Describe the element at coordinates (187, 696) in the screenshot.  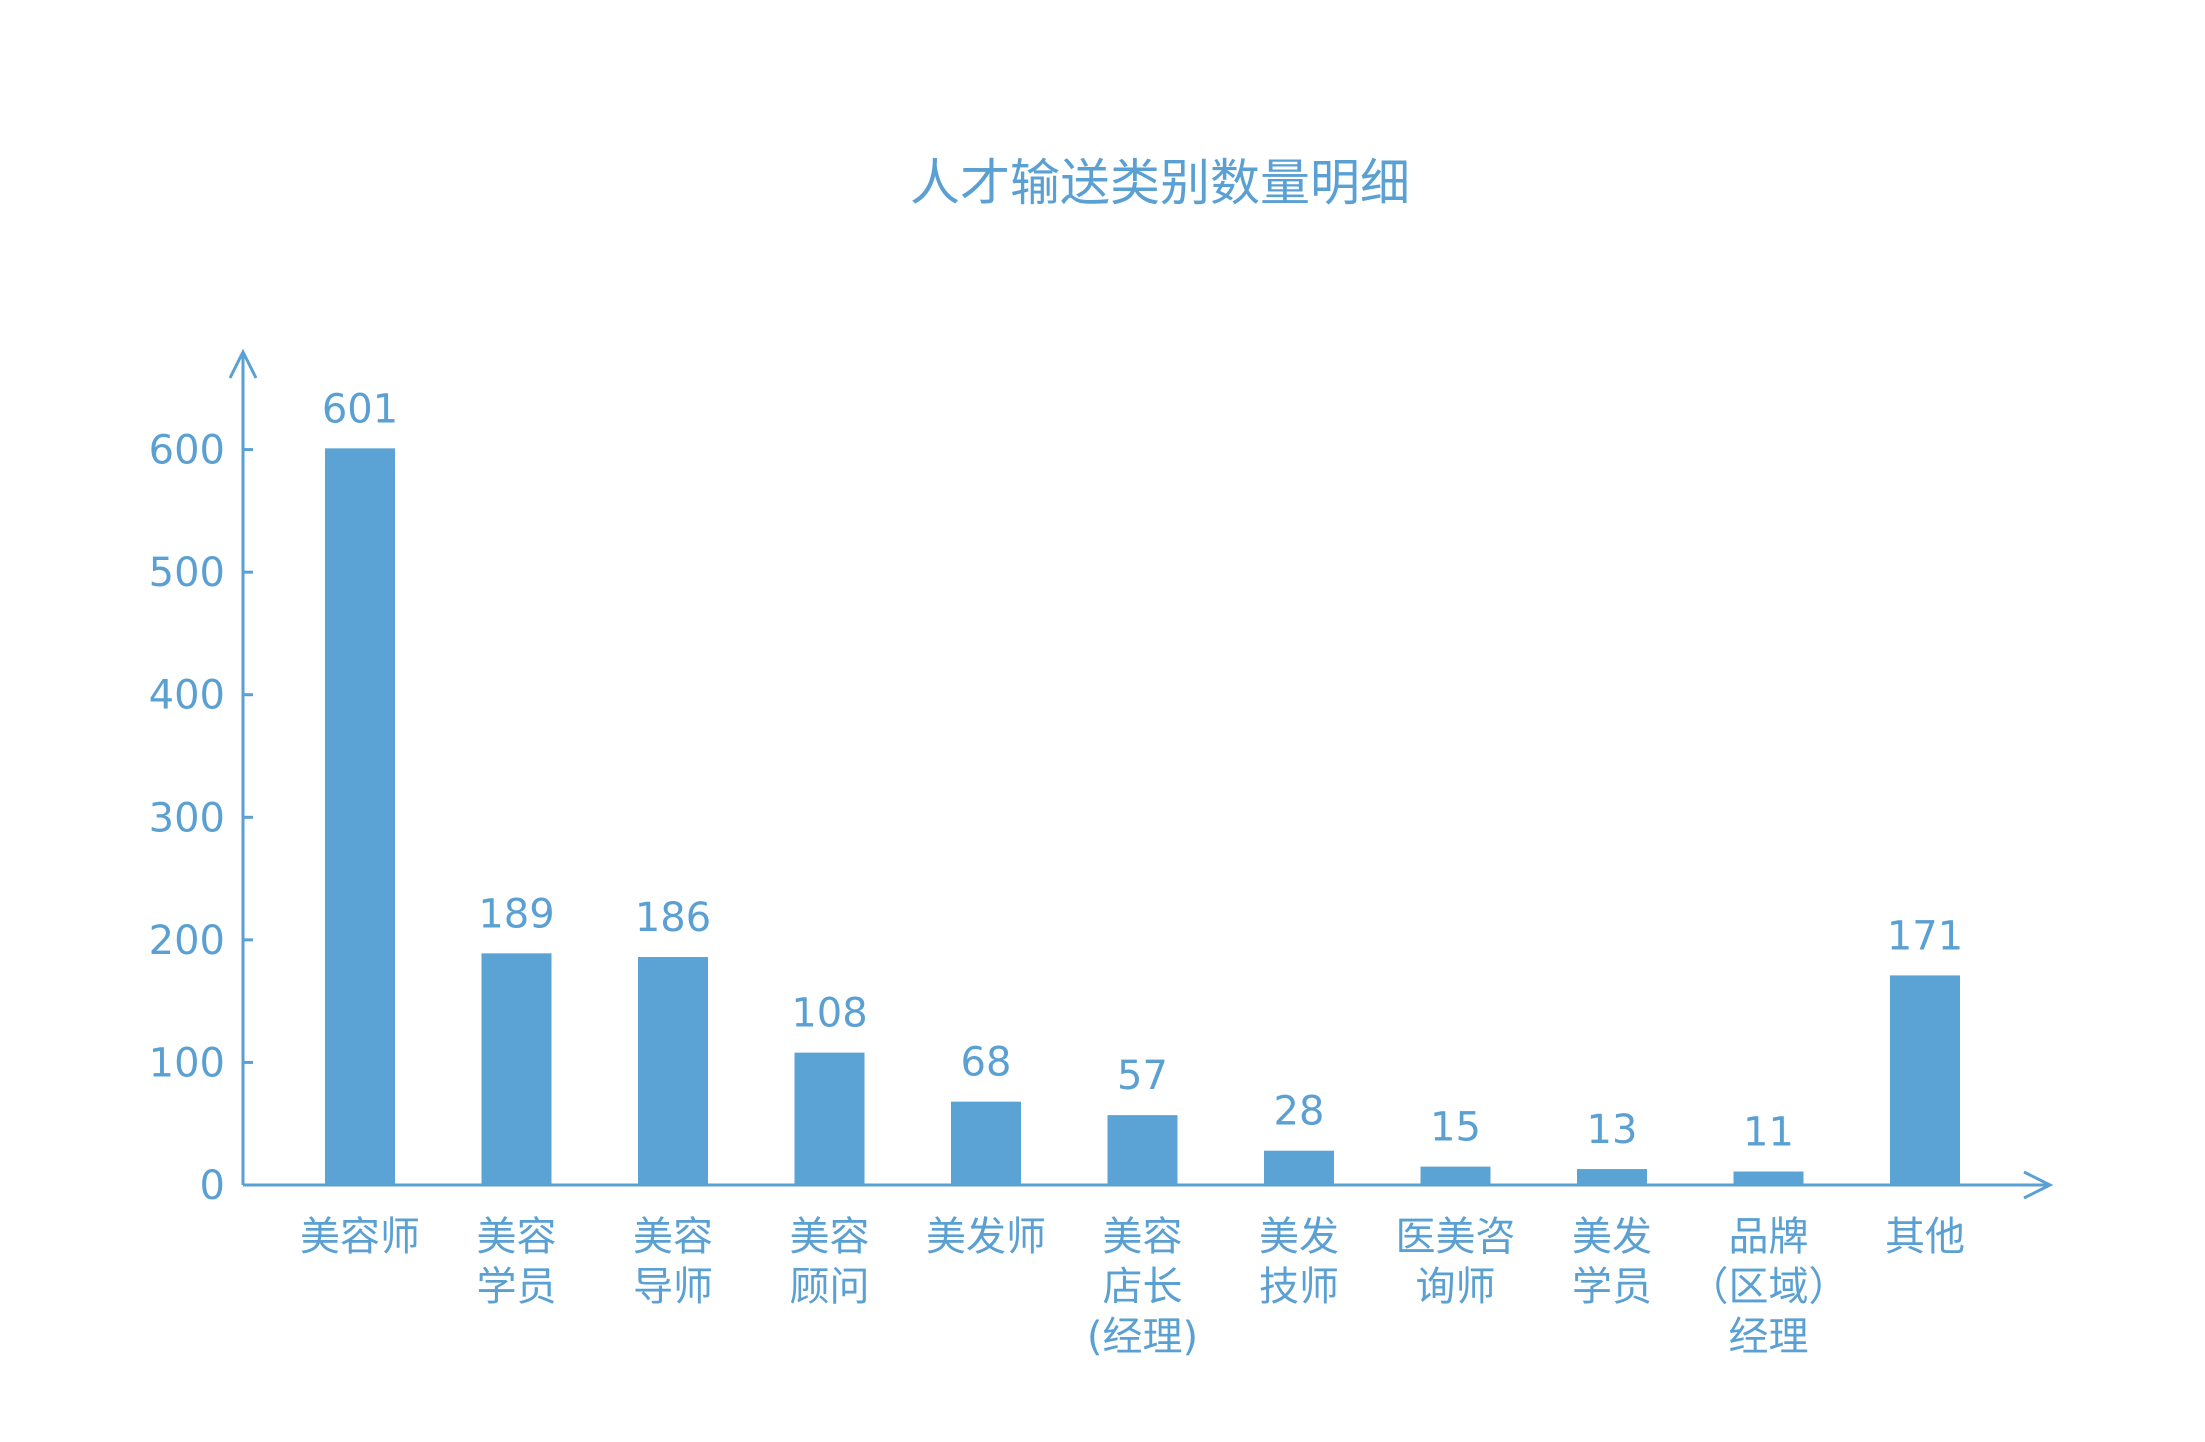
I see `y-tick-label: 400` at that location.